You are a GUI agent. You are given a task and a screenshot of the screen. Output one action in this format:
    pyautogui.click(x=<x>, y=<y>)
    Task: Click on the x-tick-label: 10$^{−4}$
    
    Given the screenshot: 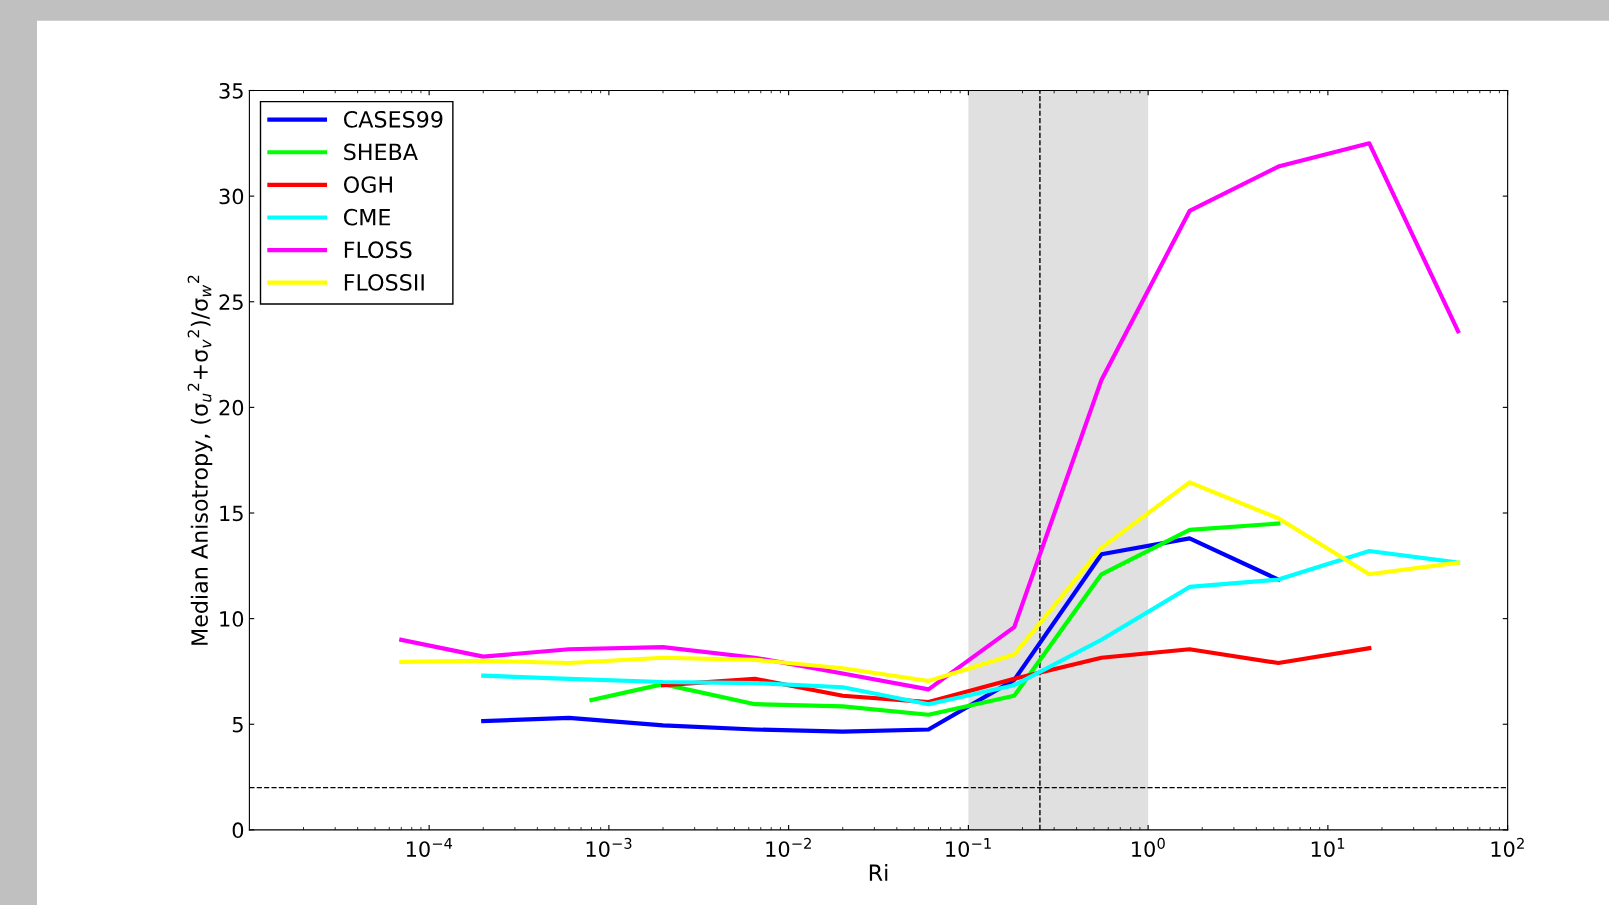 What is the action you would take?
    pyautogui.click(x=429, y=847)
    